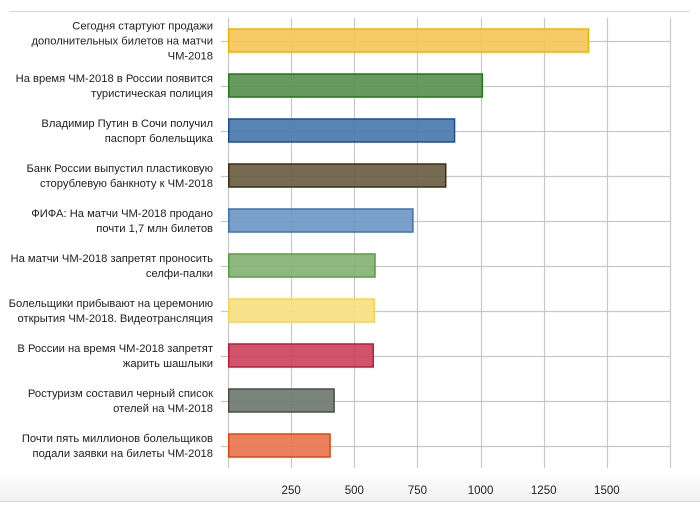 The width and height of the screenshot is (700, 511). What do you see at coordinates (159, 139) in the screenshot?
I see `category-label-line: паспорт болельщика` at bounding box center [159, 139].